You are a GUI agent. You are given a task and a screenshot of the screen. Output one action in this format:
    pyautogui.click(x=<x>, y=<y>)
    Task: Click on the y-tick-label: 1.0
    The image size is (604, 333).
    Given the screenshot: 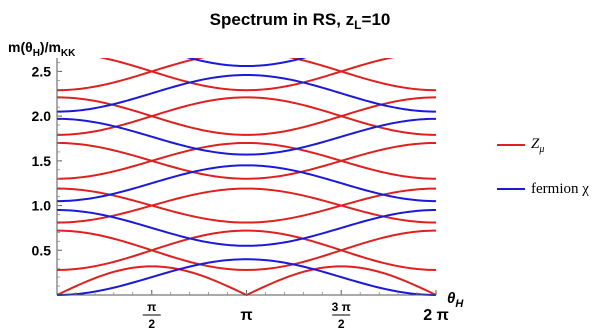 What is the action you would take?
    pyautogui.click(x=42, y=206)
    